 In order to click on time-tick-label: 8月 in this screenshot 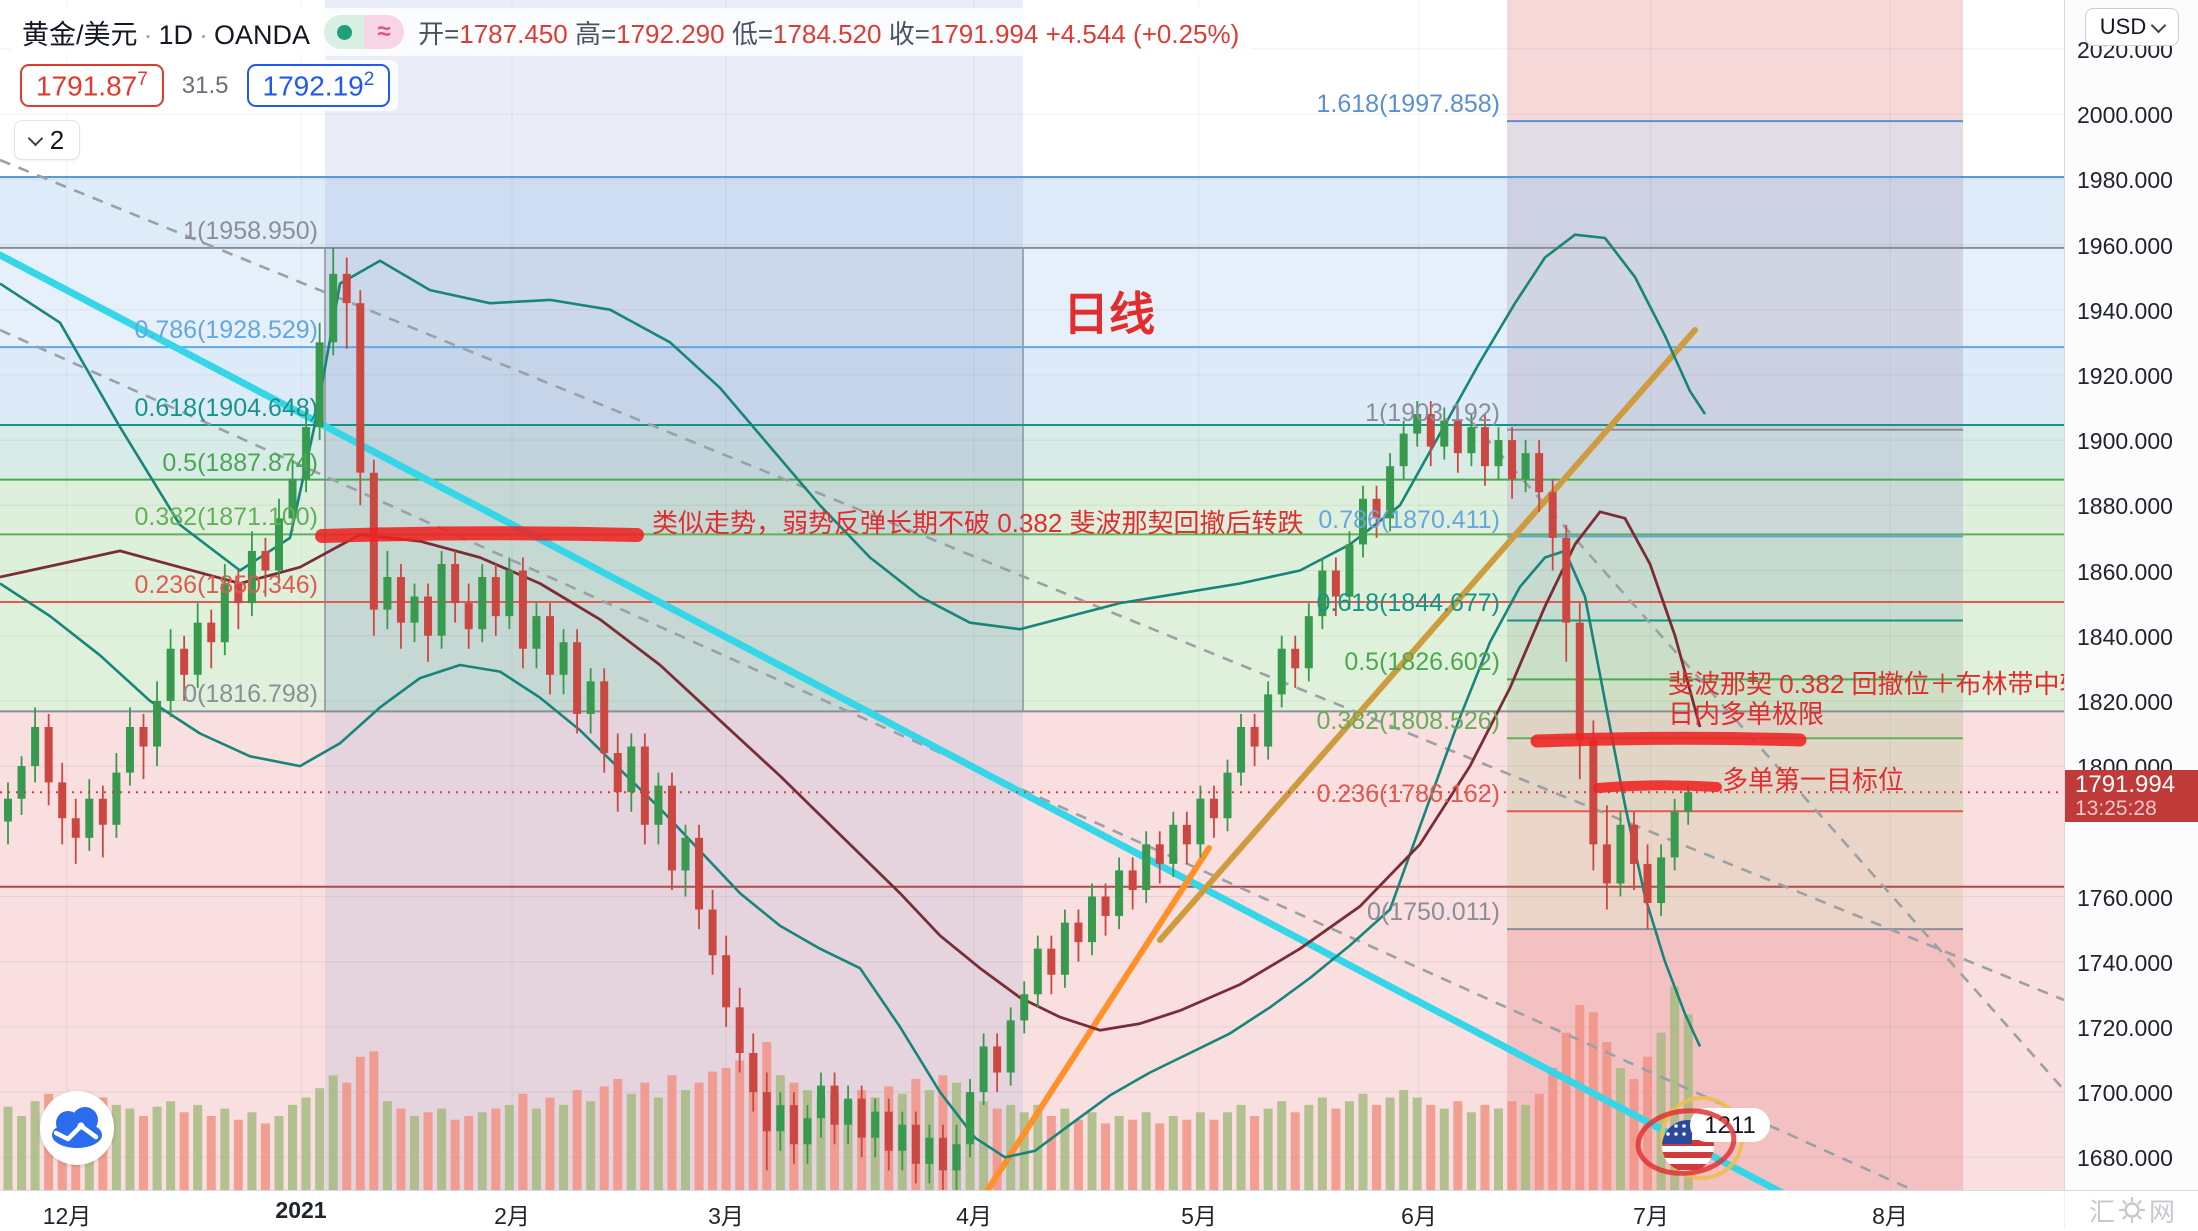, I will do `click(1890, 1216)`.